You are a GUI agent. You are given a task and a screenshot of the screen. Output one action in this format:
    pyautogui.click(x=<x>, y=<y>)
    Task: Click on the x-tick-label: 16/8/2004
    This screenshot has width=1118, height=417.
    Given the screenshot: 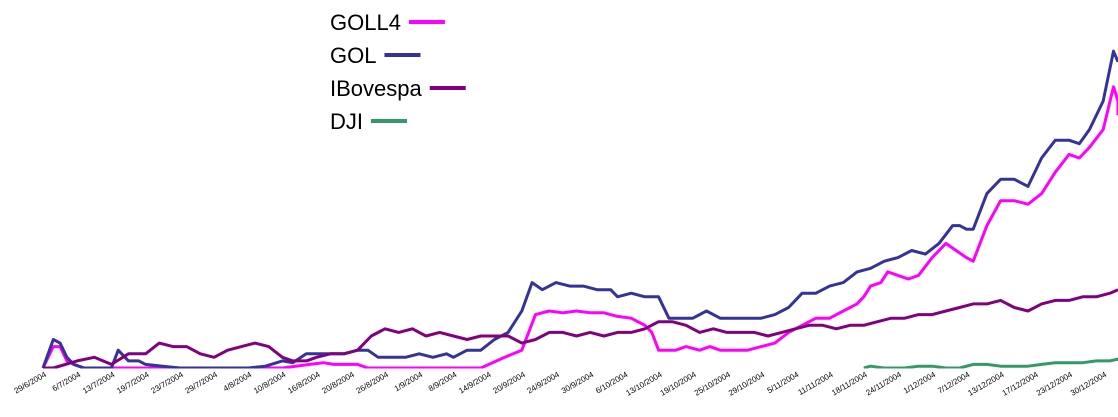 What is the action you would take?
    pyautogui.click(x=304, y=383)
    